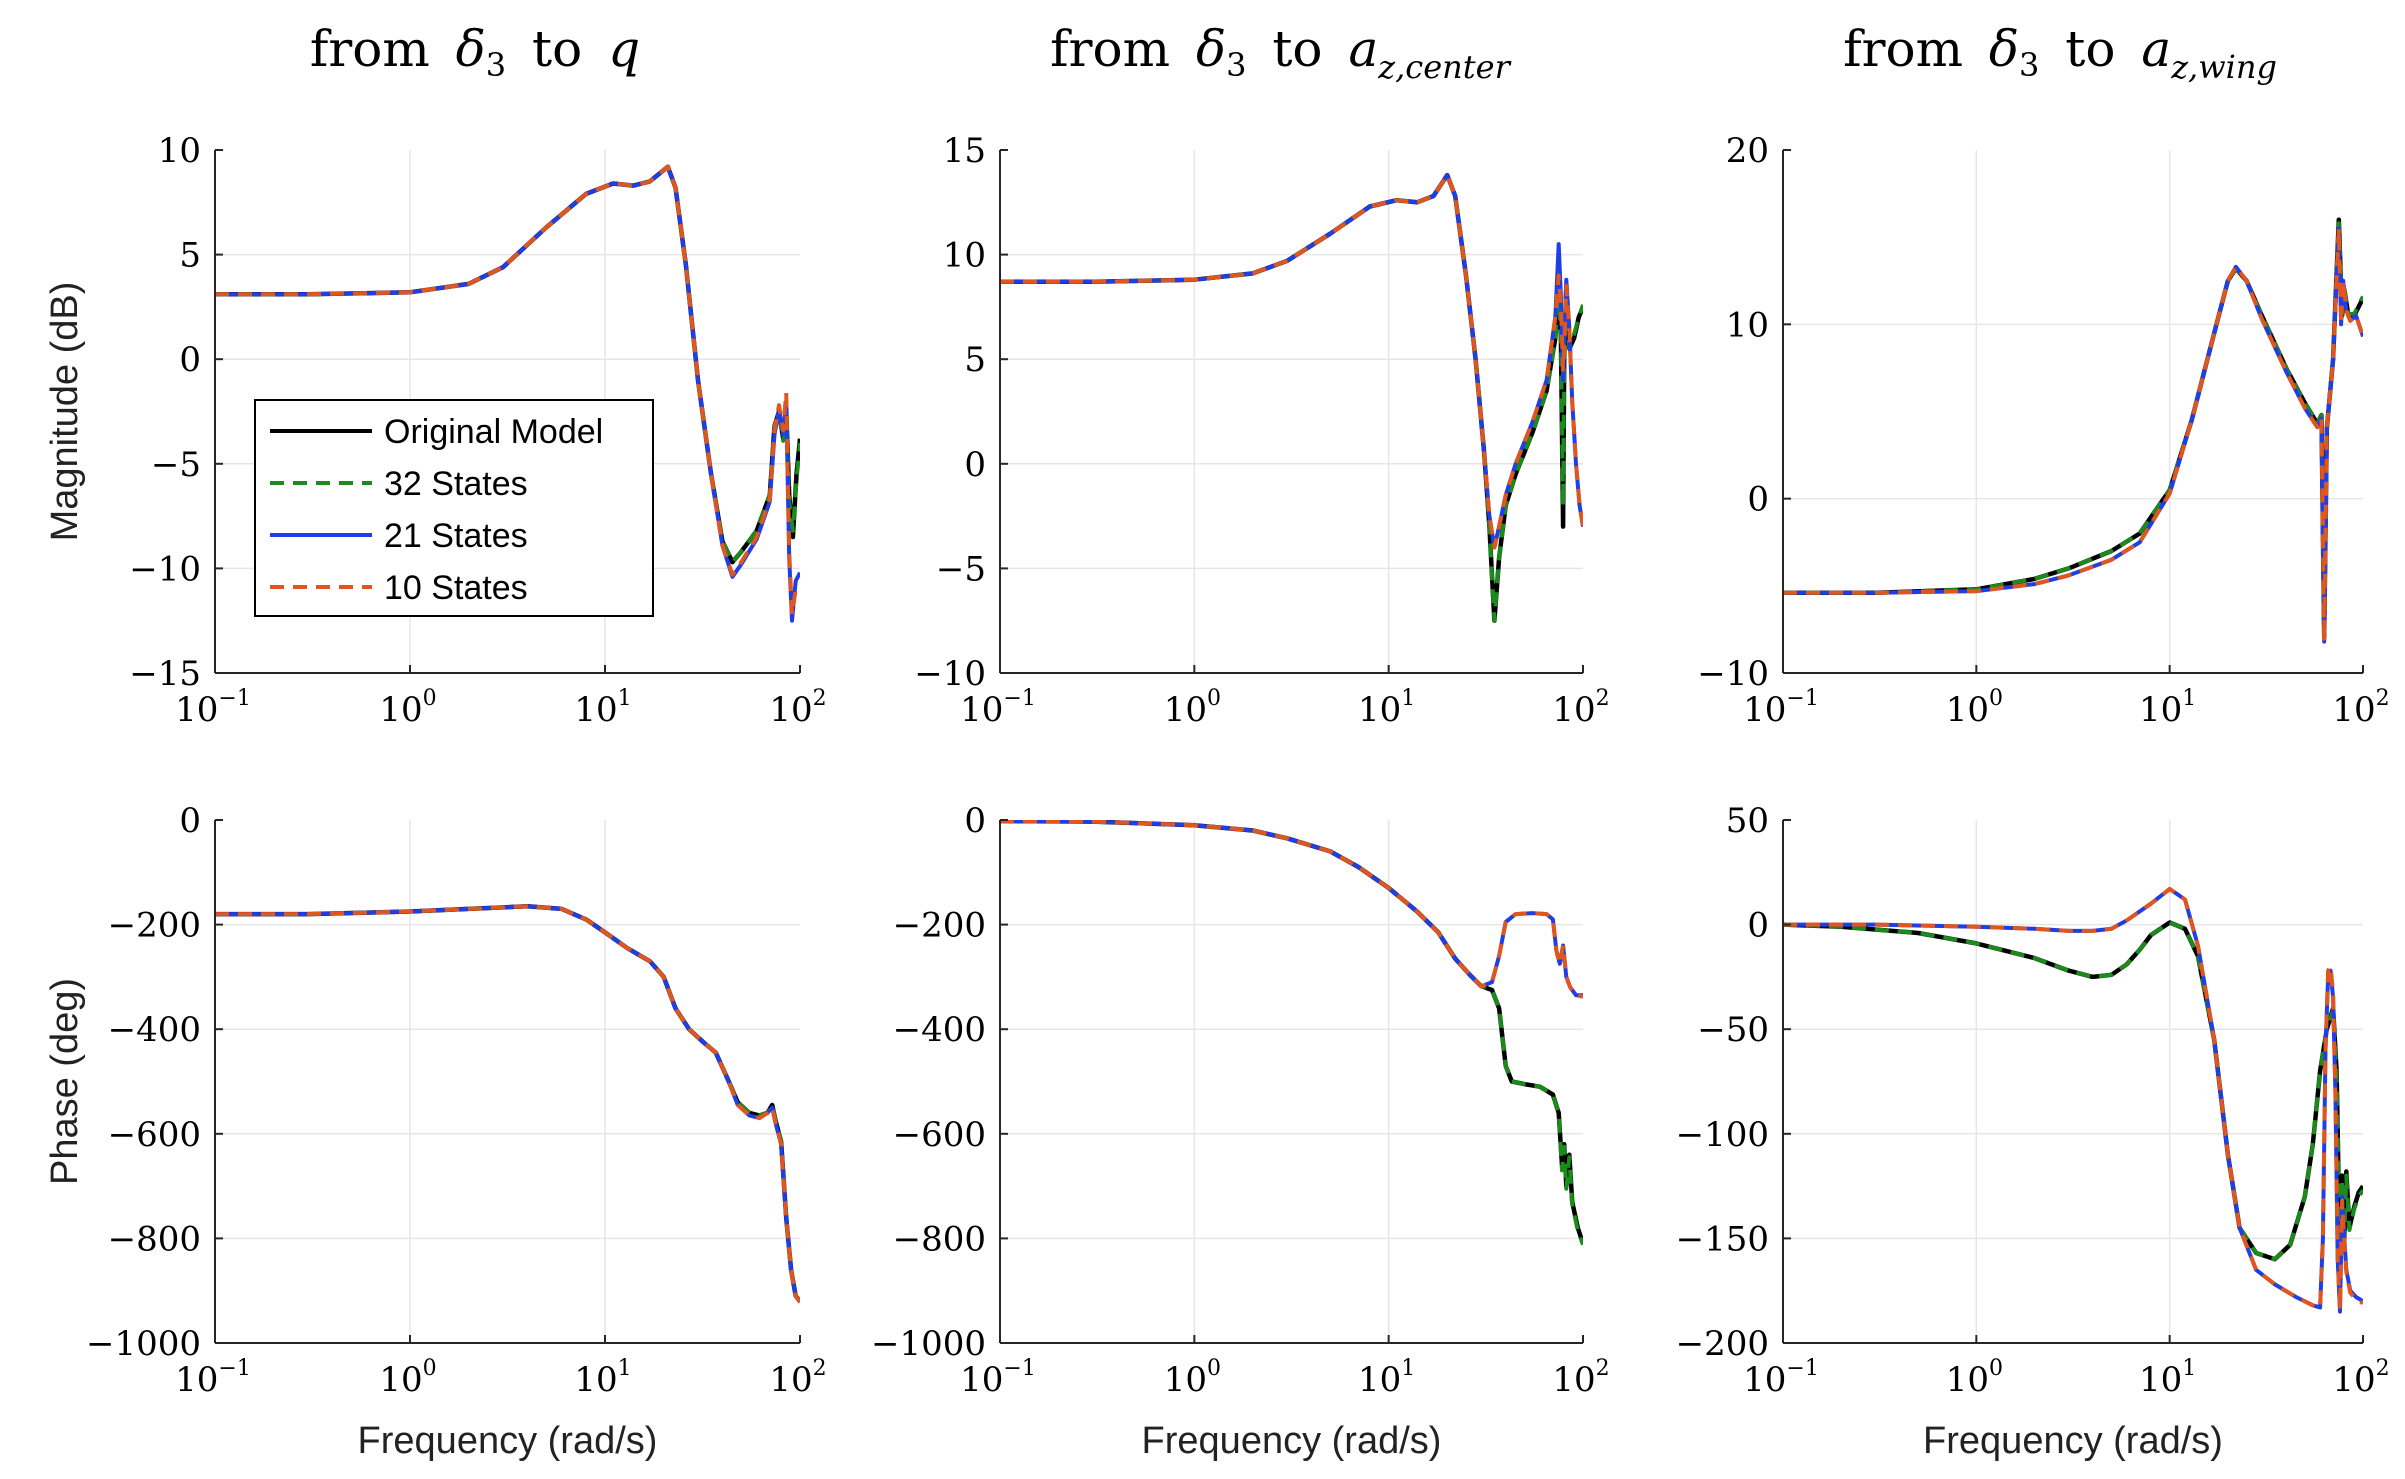  I want to click on y-axis-label: Magnitude (dB), so click(65, 412).